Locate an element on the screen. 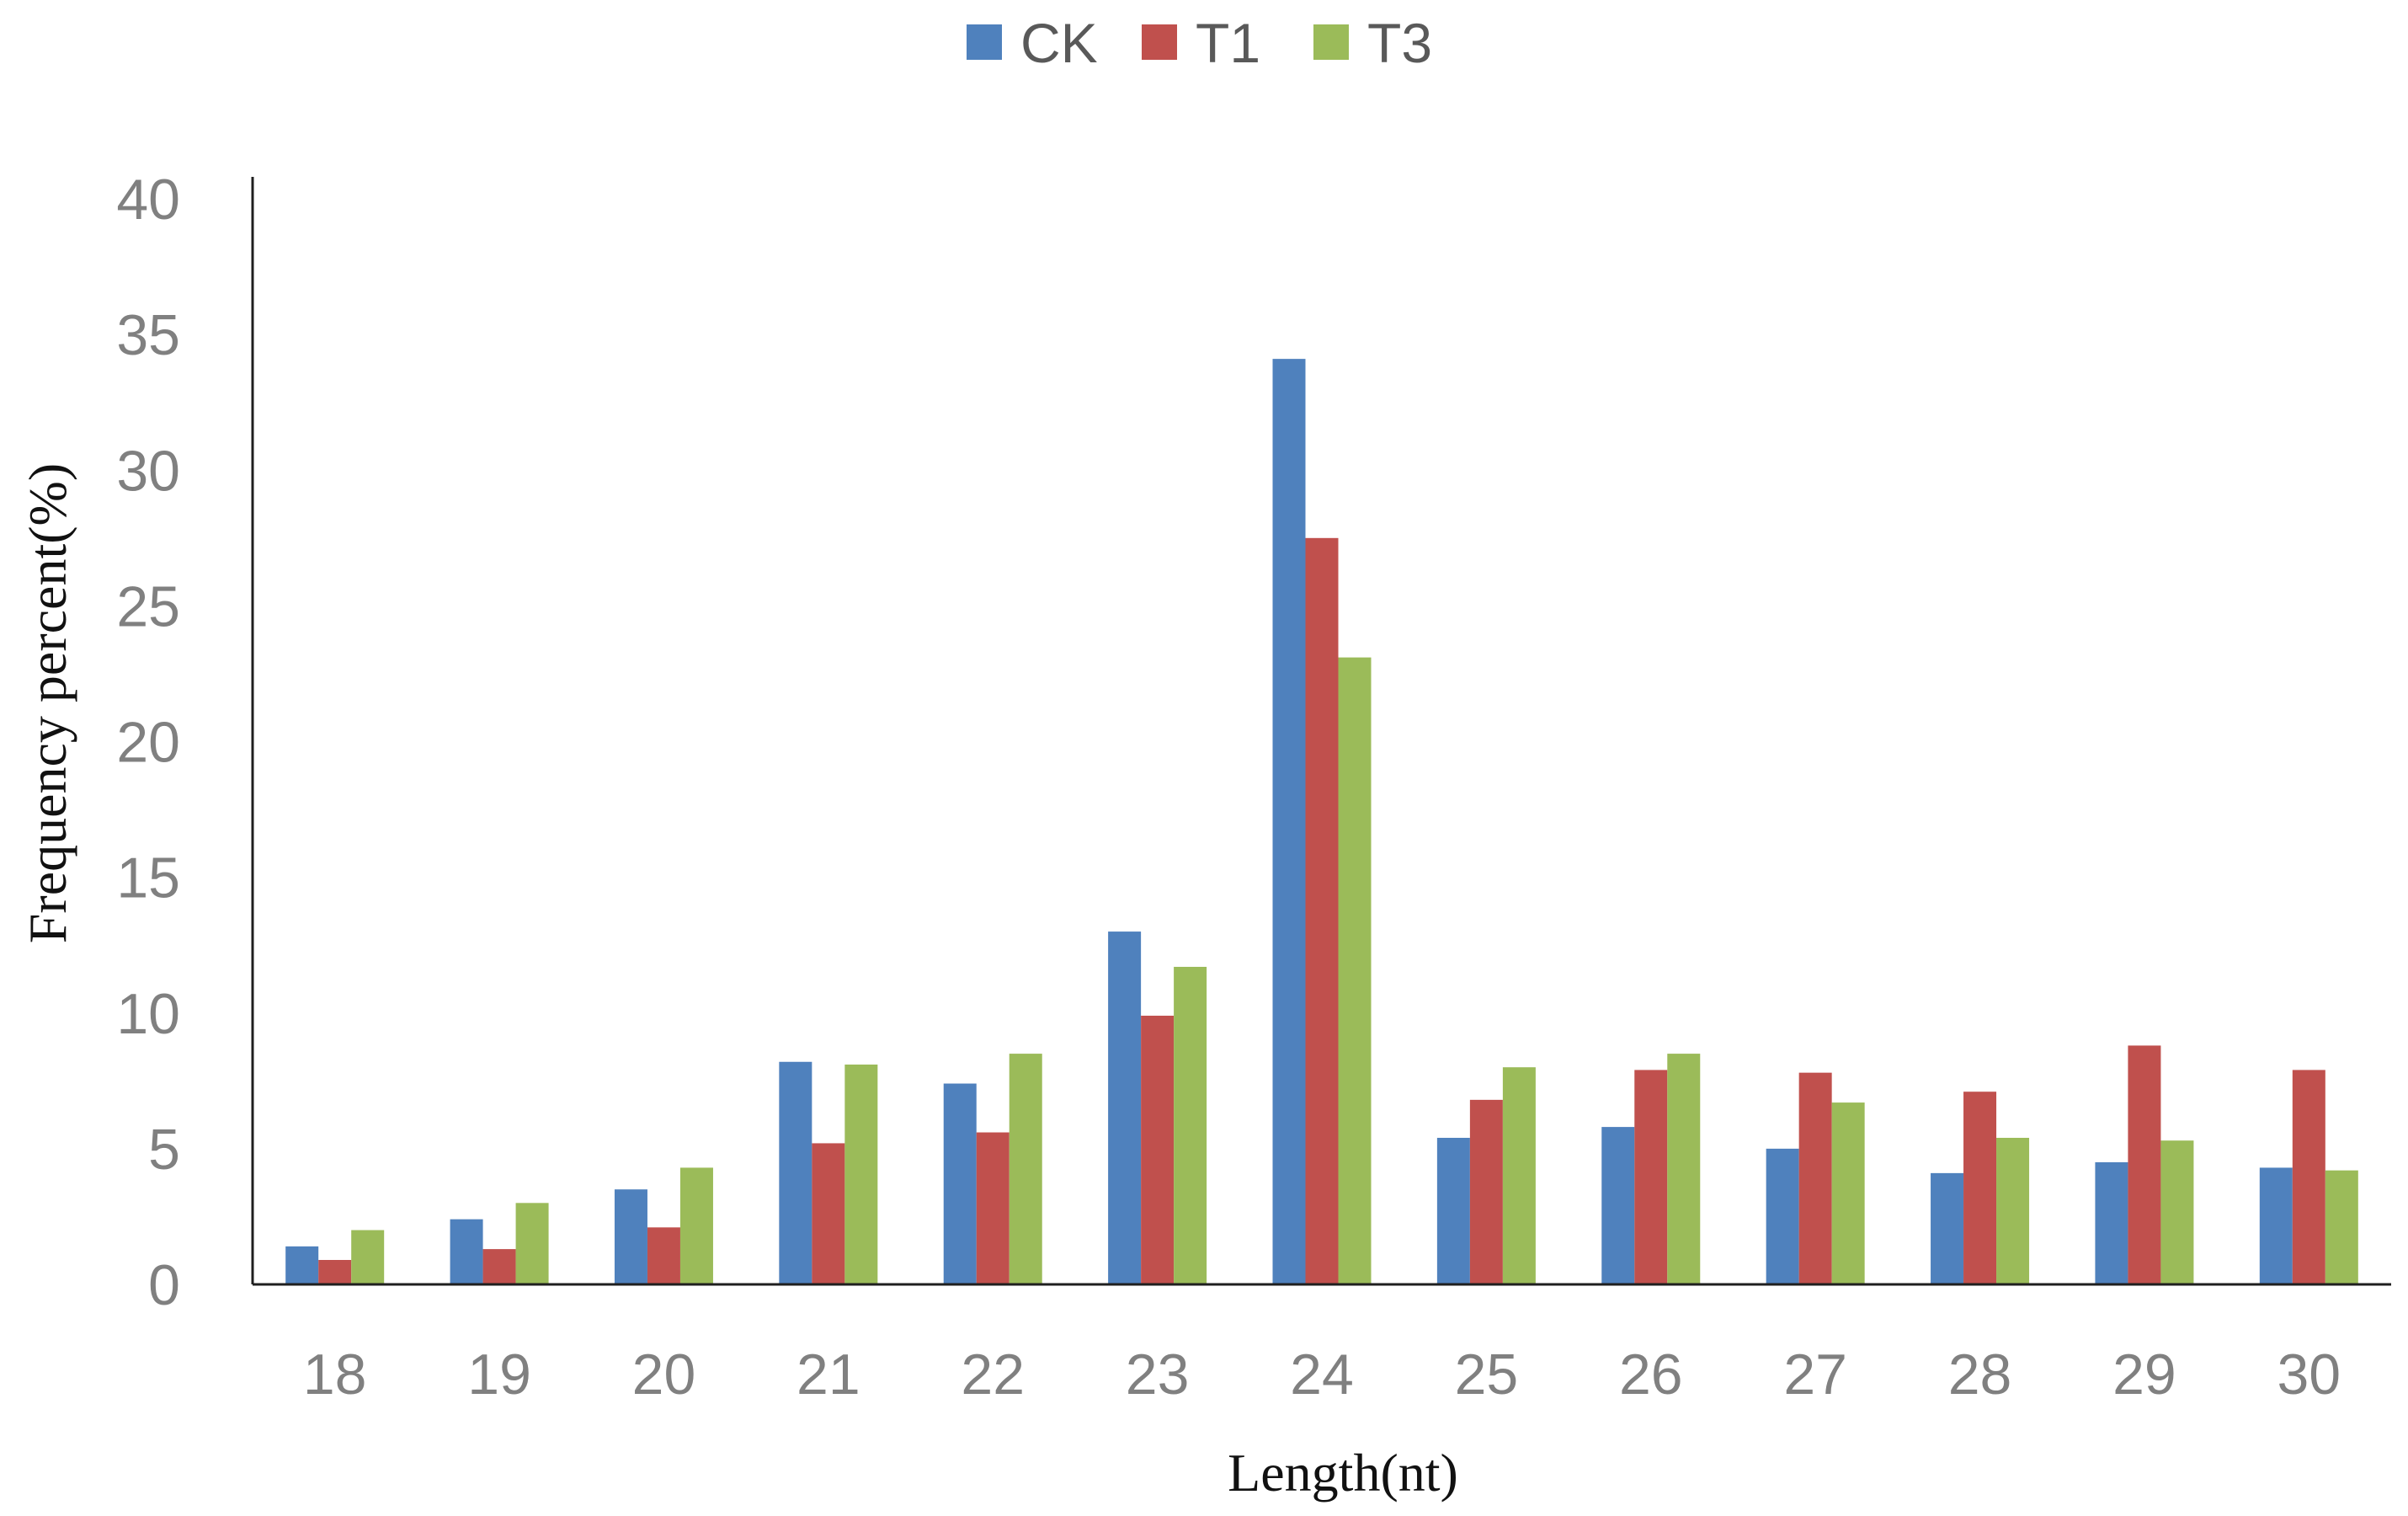 The image size is (2408, 1516). y-tick-label: 35 is located at coordinates (148, 335).